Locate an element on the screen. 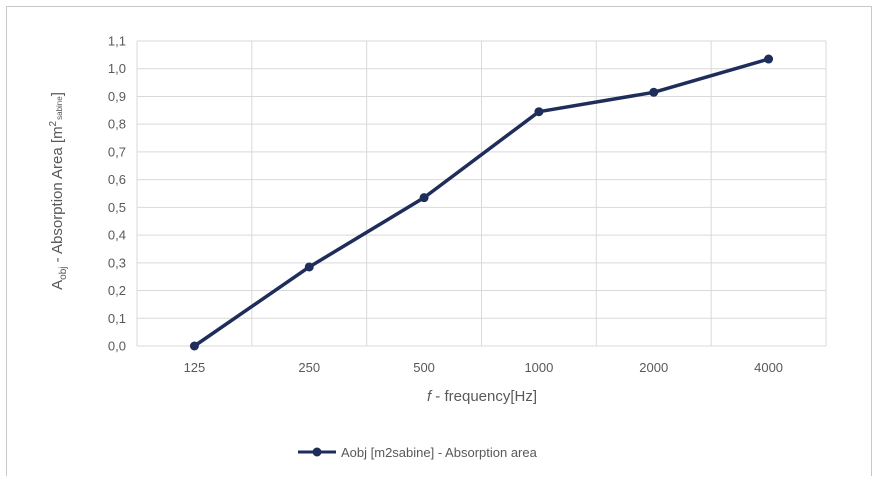  legend-marker-swatch is located at coordinates (317, 452).